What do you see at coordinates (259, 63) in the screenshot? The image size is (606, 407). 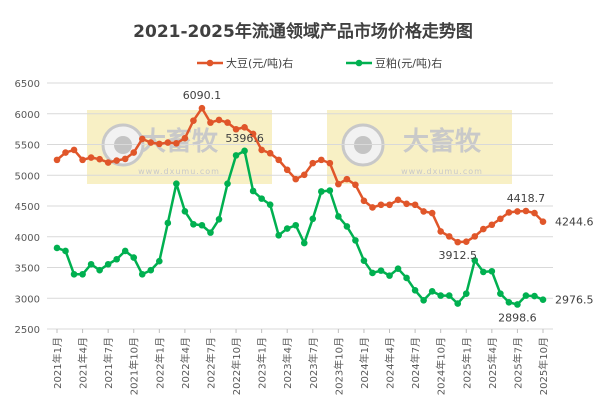 I see `legend-label: 大豆(元/吨)右` at bounding box center [259, 63].